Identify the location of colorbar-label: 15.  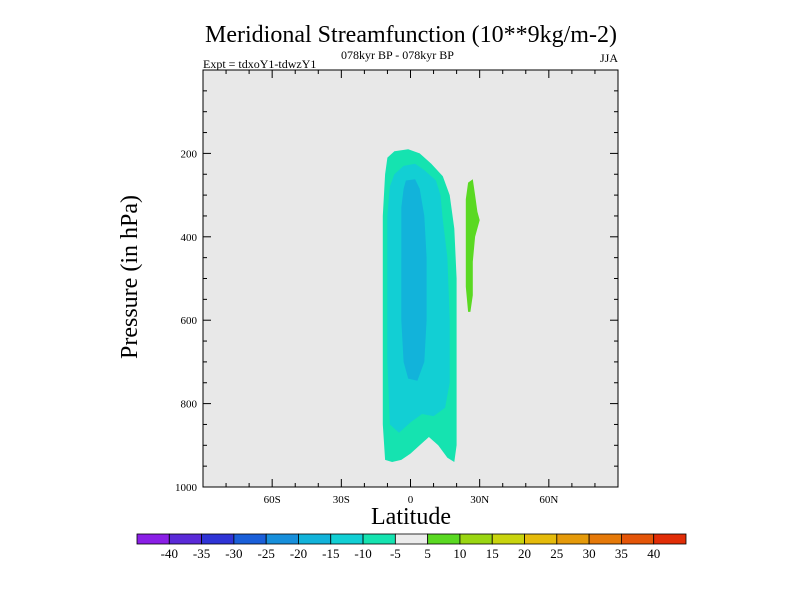
(492, 553).